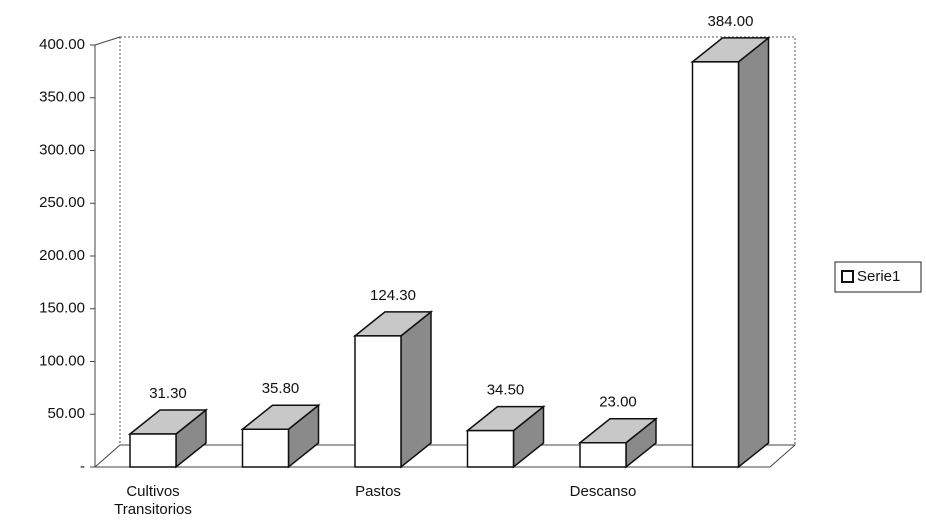 This screenshot has height=529, width=926. What do you see at coordinates (445, 456) in the screenshot?
I see `floor` at bounding box center [445, 456].